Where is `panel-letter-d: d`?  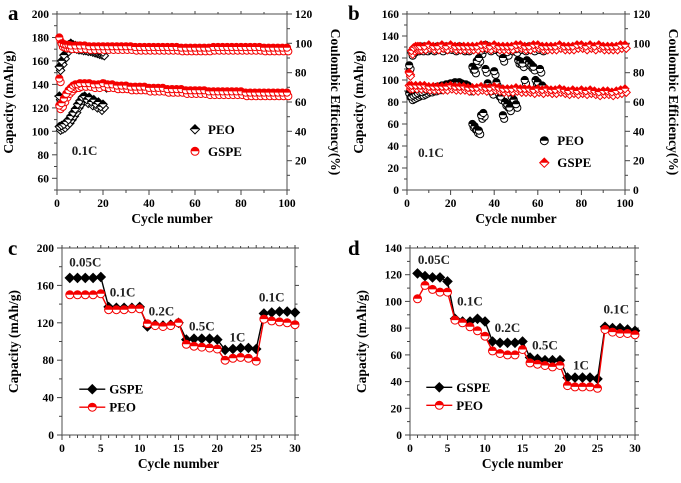 panel-letter-d: d is located at coordinates (354, 248).